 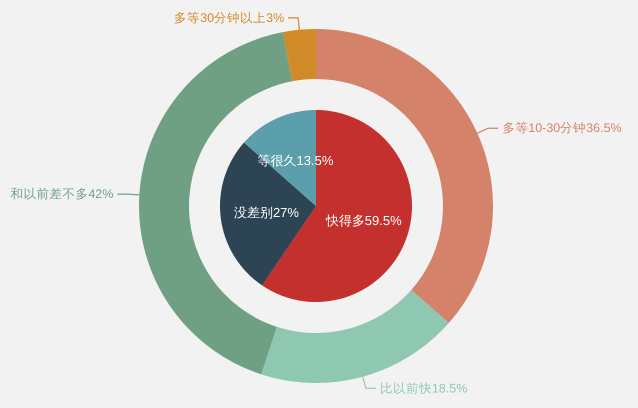 I want to click on slice-label: 快得多59.5%, so click(x=363, y=220).